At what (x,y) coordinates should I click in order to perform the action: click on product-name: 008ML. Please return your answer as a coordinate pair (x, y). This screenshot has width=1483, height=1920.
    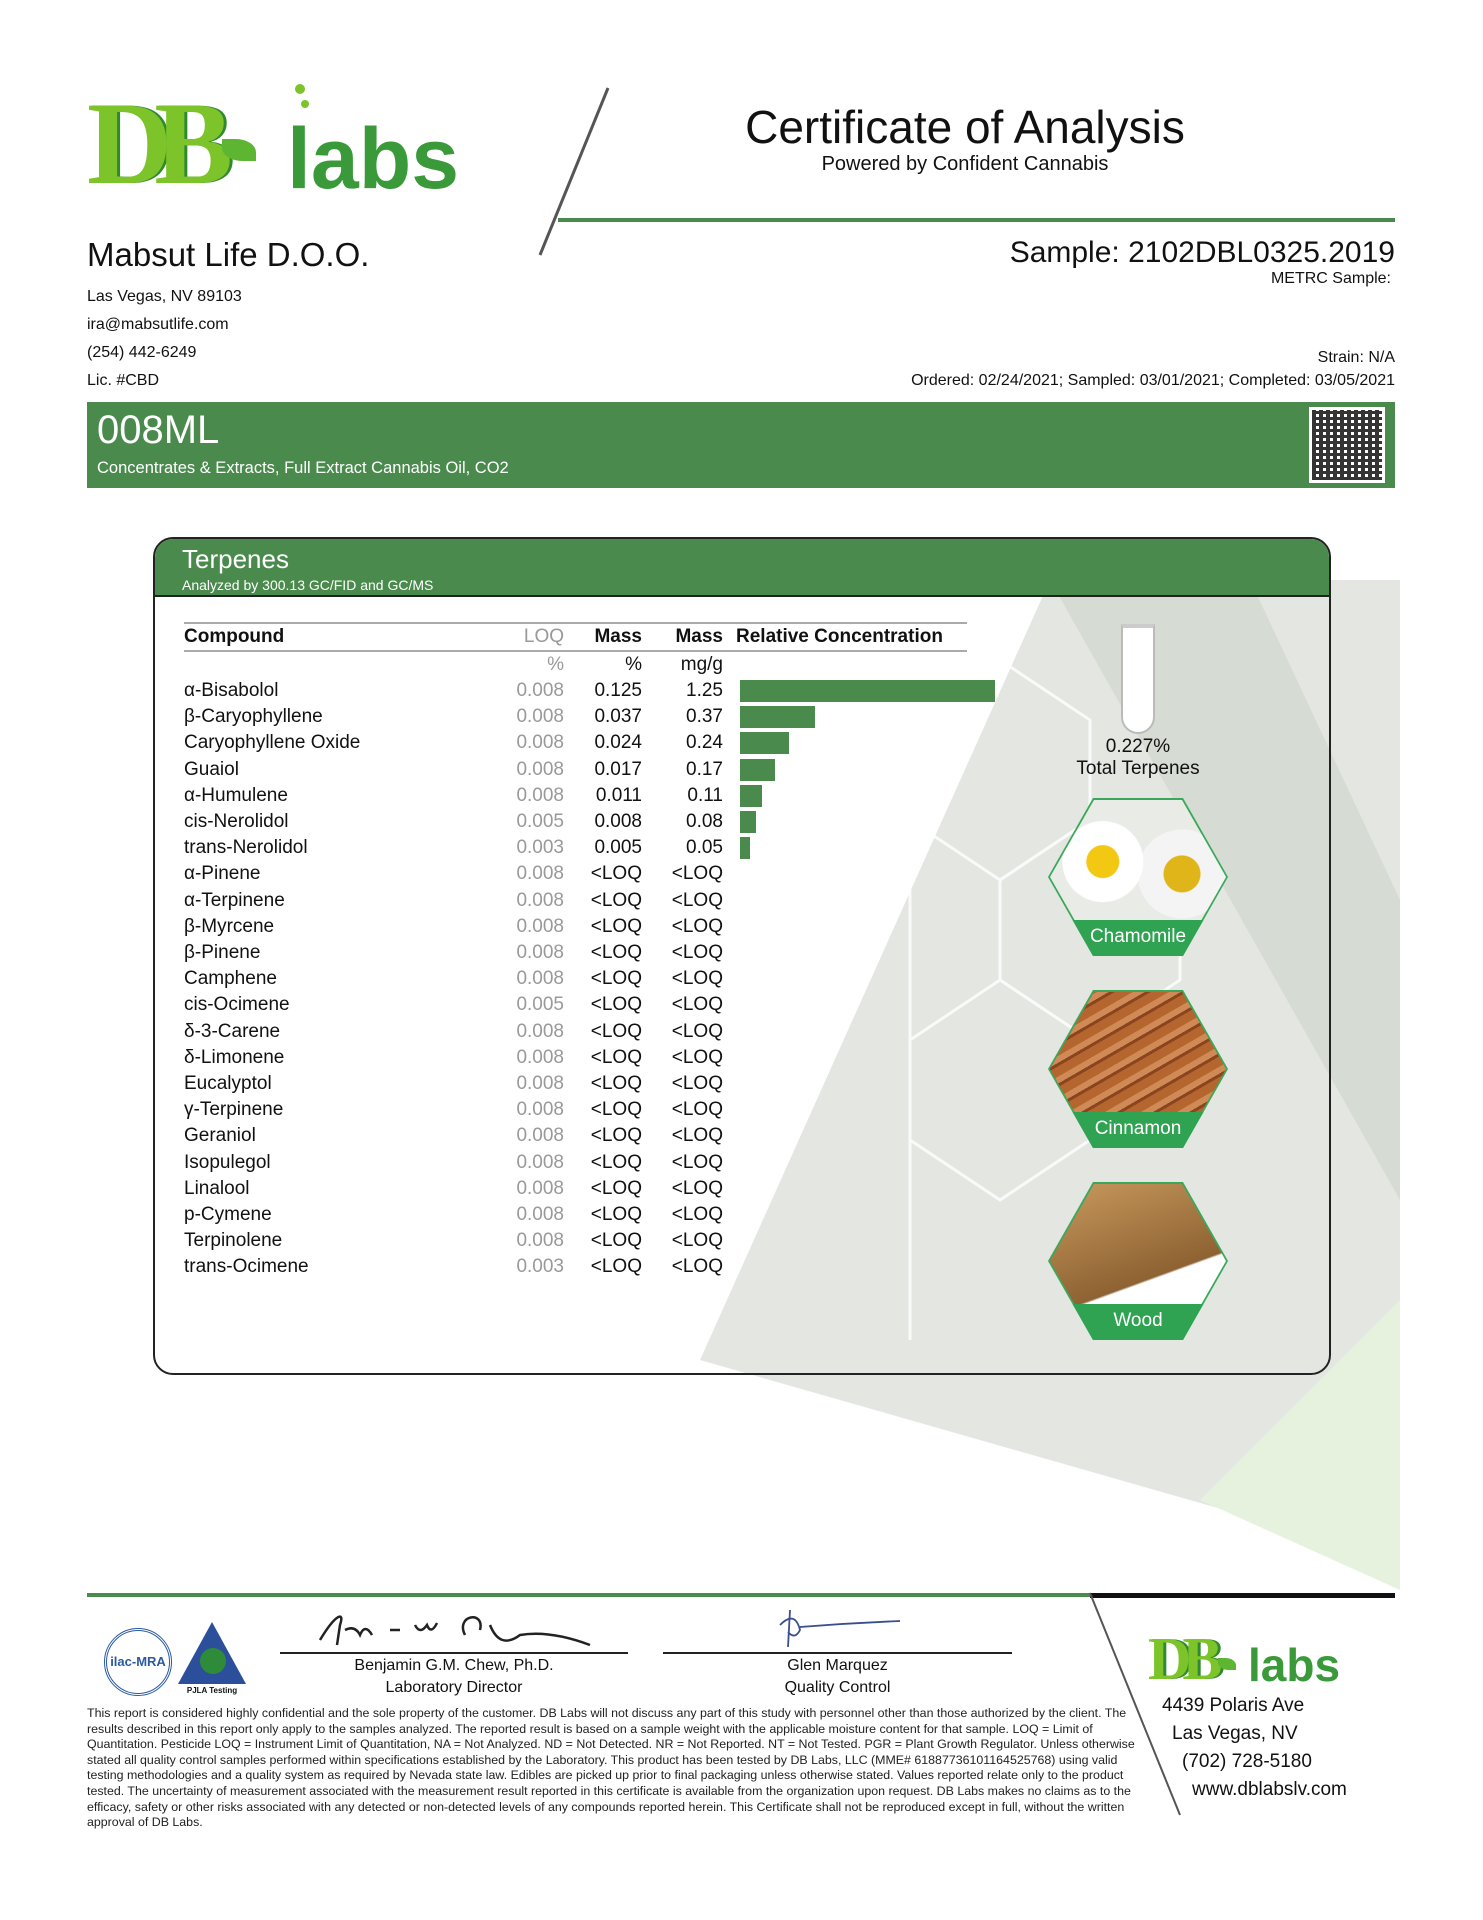
    Looking at the image, I should click on (158, 430).